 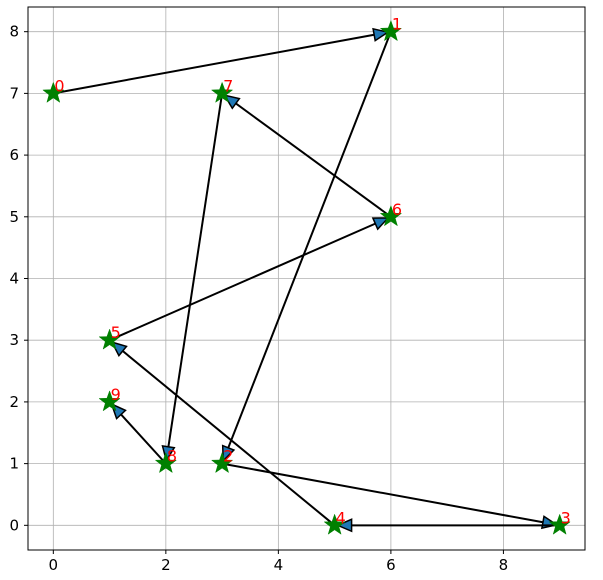 I want to click on x-tick-label: 8, so click(x=504, y=565).